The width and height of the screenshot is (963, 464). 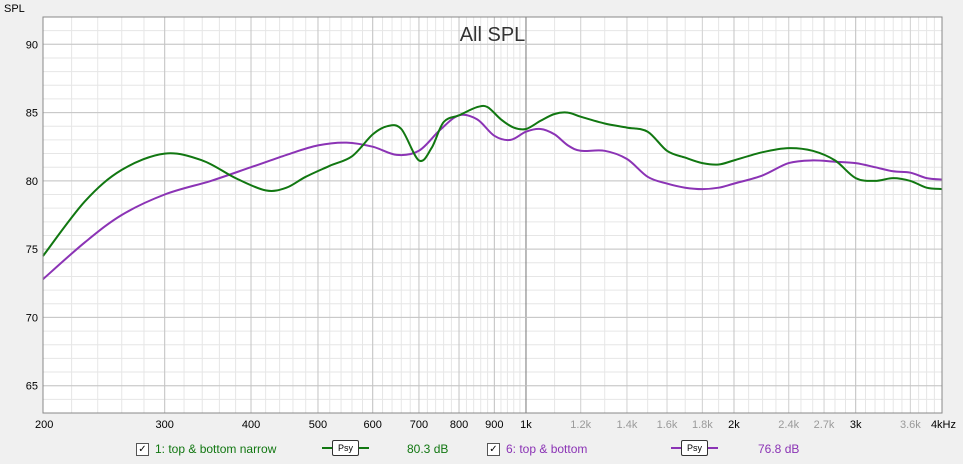 I want to click on x-tick-label: 200, so click(x=44, y=425).